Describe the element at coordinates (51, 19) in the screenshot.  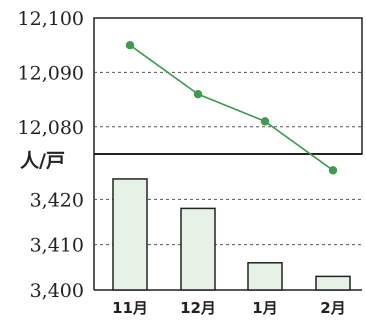
I see `line-y-tick-label: 12,100` at that location.